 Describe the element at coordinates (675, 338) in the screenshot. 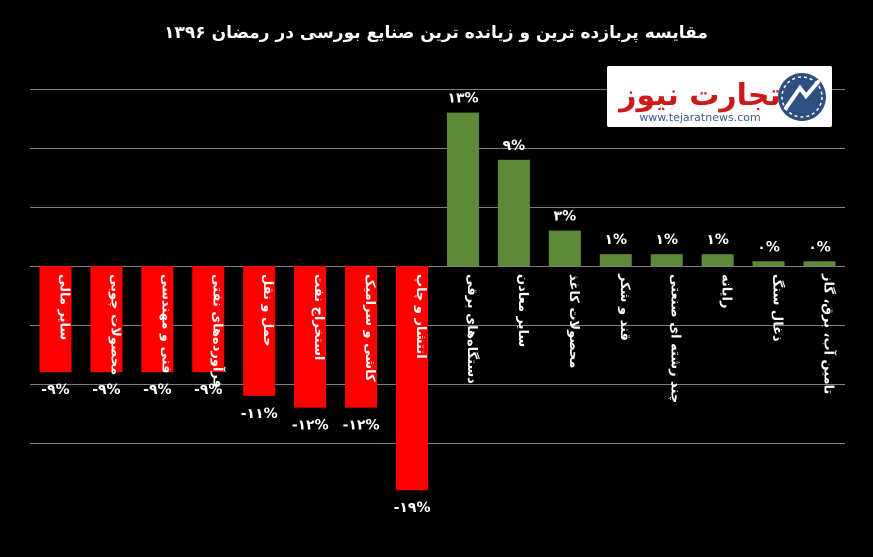

I see `category-label: چند رشته ای صنعتی` at that location.